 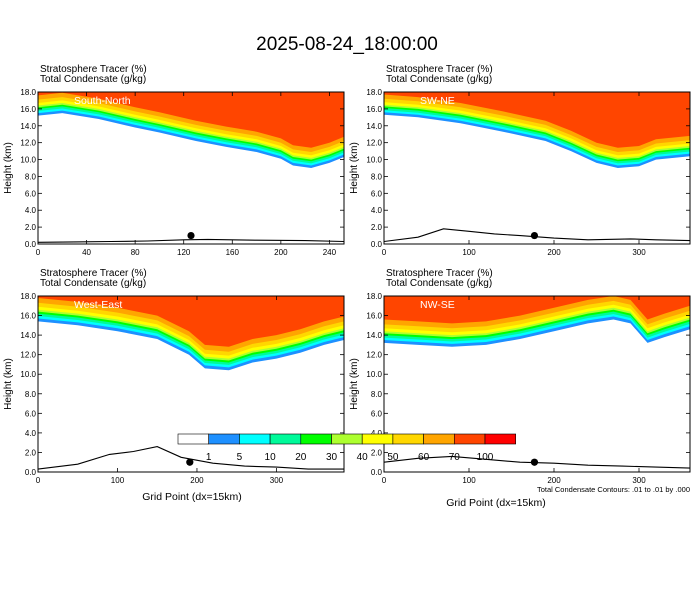 What do you see at coordinates (347, 448) in the screenshot?
I see `colorbar: 1 5 10 20 30 40 50 60 70 100` at bounding box center [347, 448].